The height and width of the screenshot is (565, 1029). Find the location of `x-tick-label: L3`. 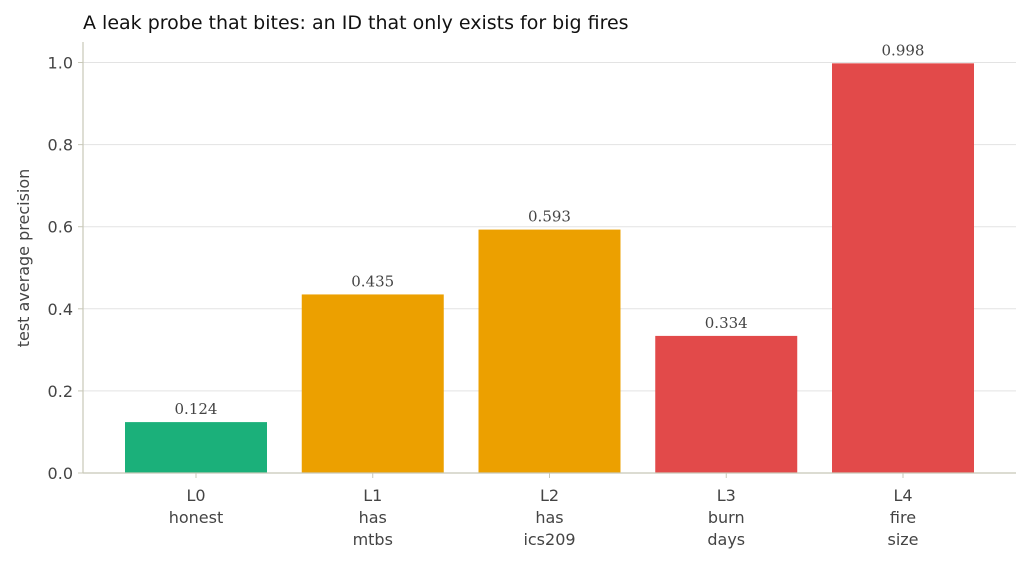

x-tick-label: L3 is located at coordinates (726, 495).